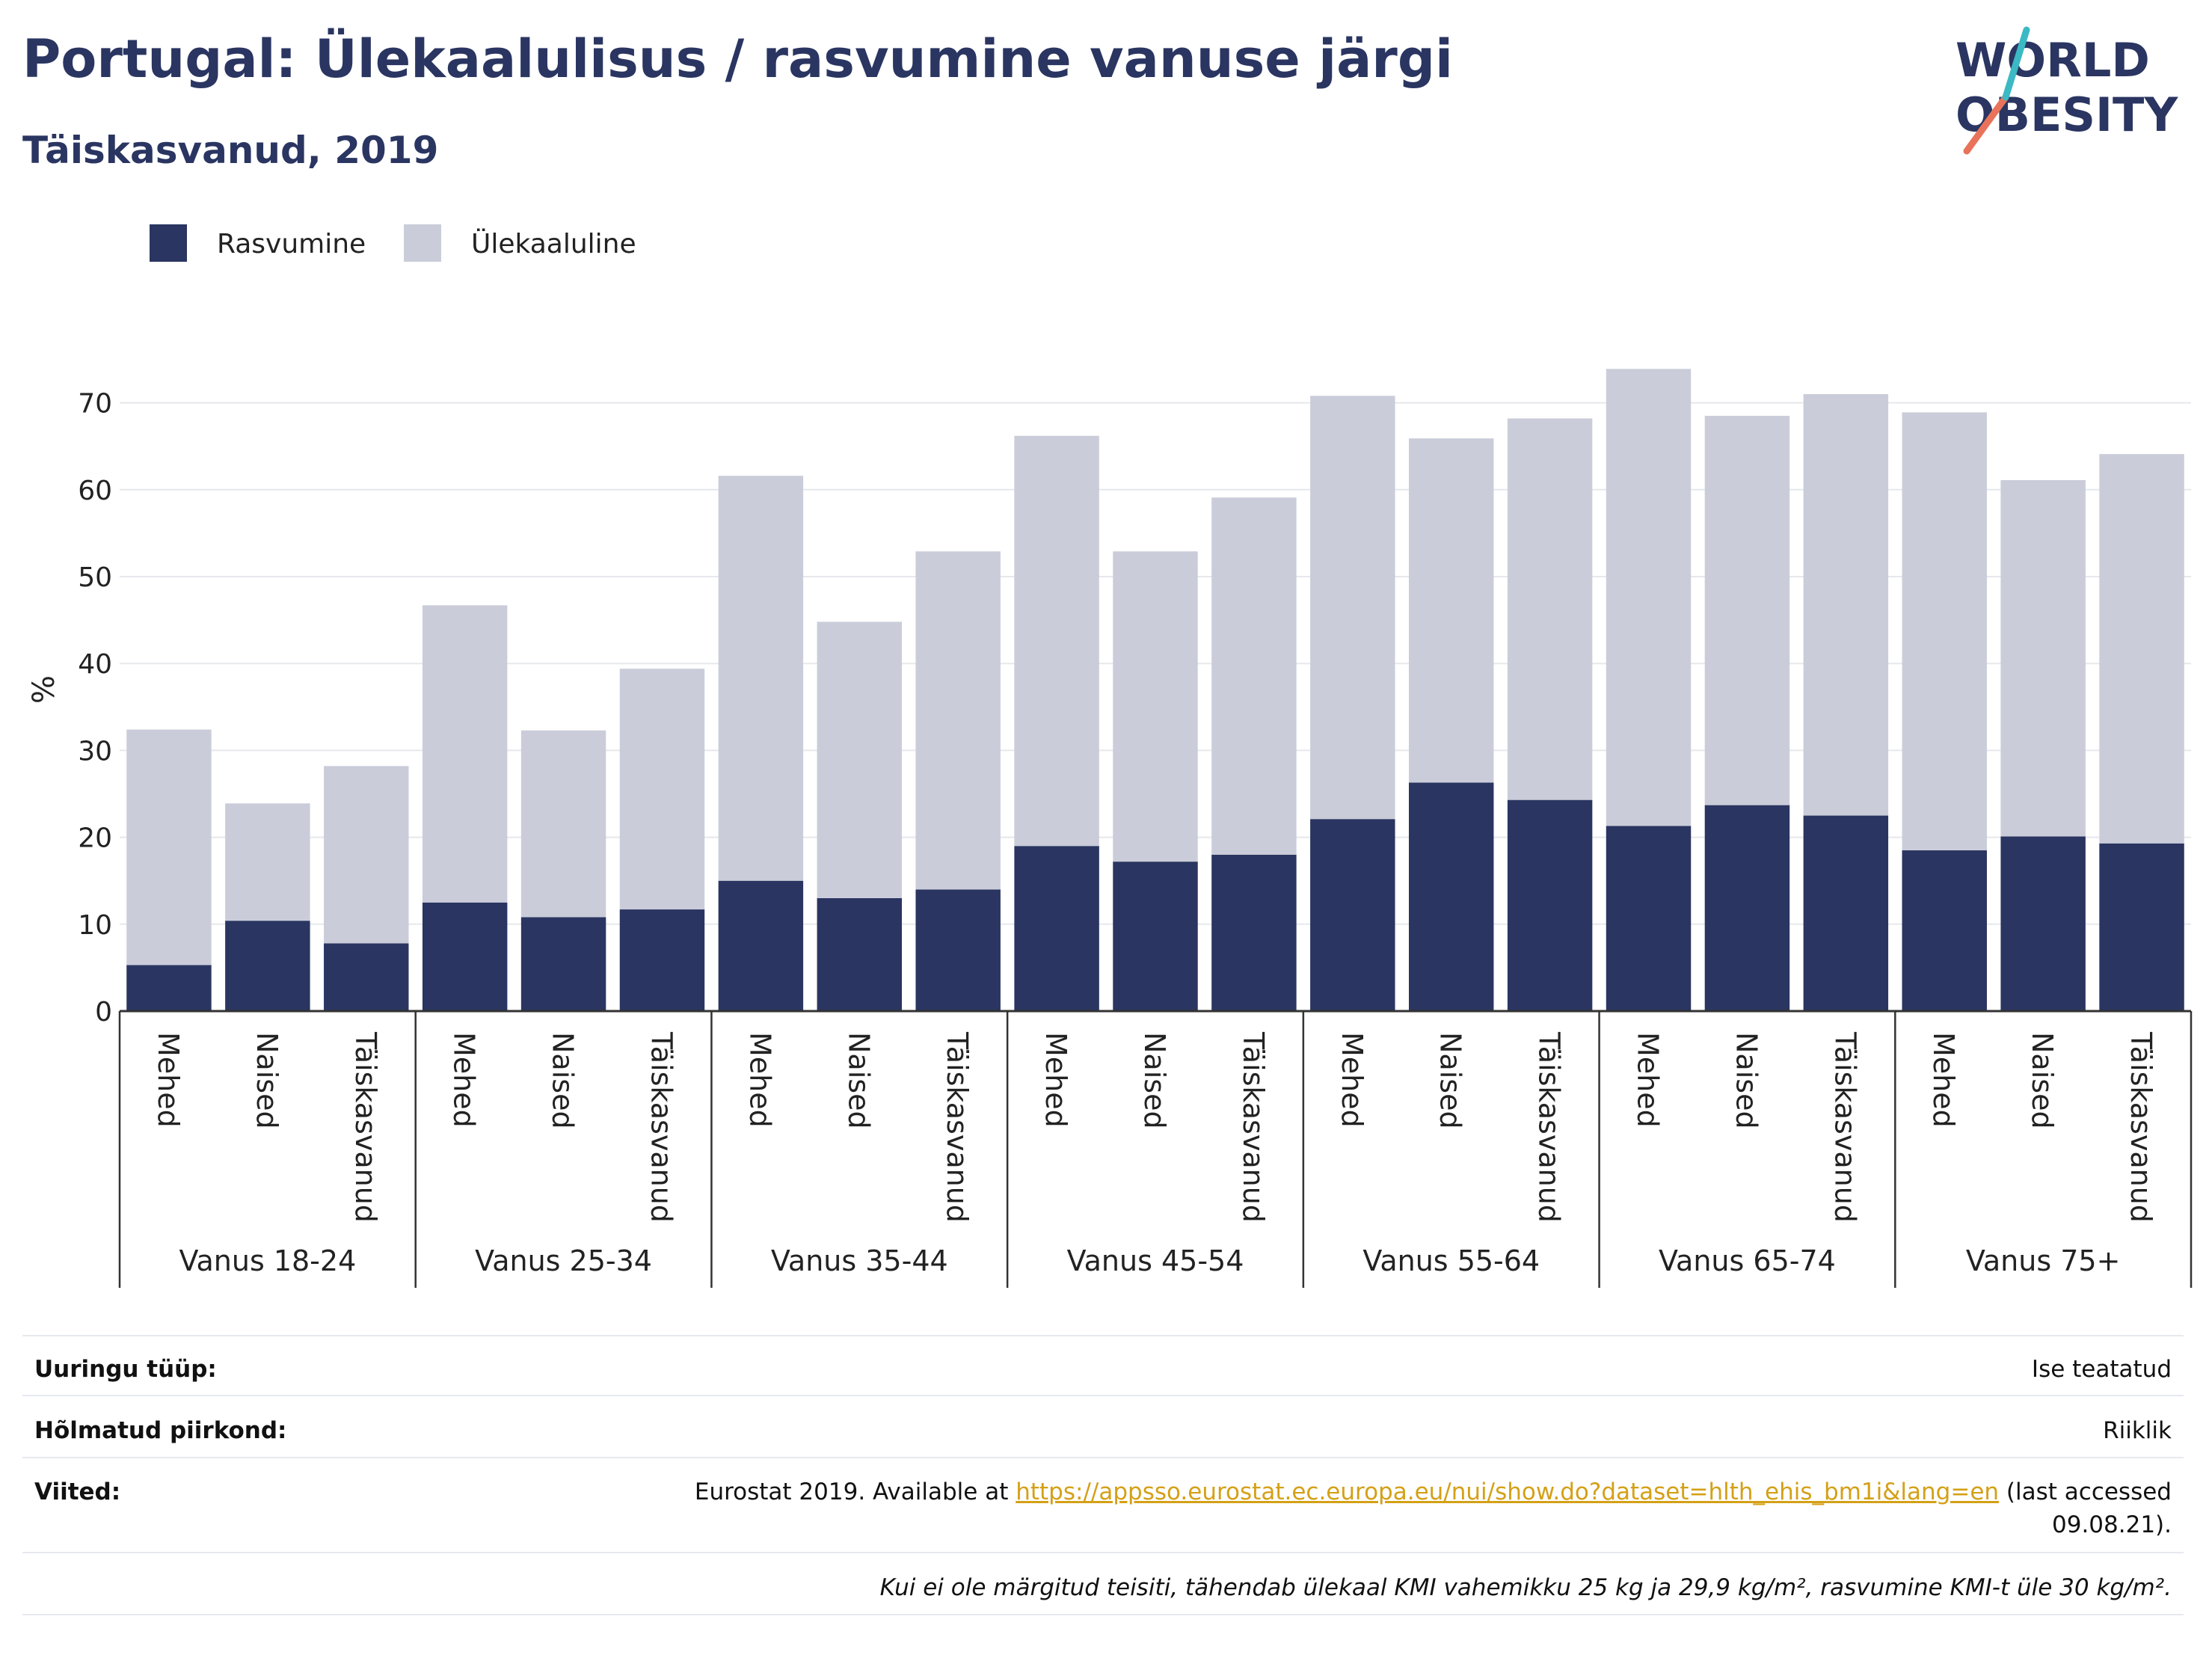 Image resolution: width=2212 pixels, height=1655 pixels. Describe the element at coordinates (95, 404) in the screenshot. I see `y-tick-label: 70` at that location.